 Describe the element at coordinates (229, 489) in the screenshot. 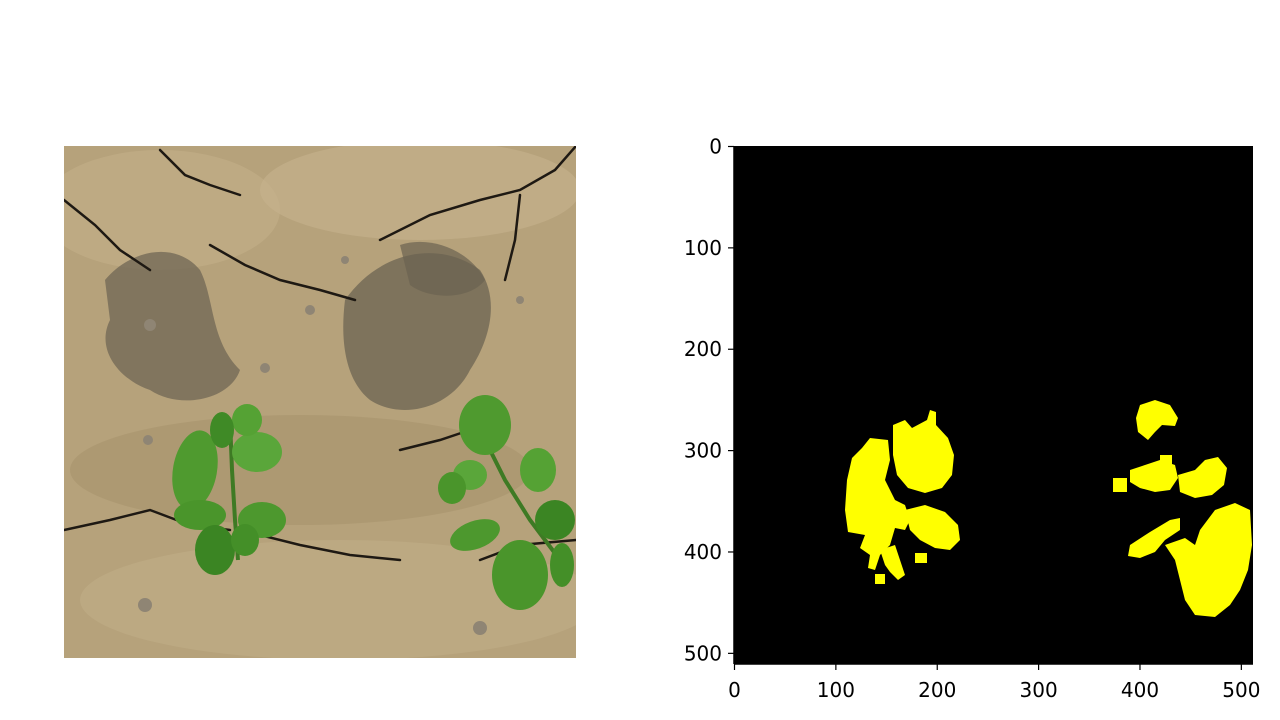

I see `seedling-left` at that location.